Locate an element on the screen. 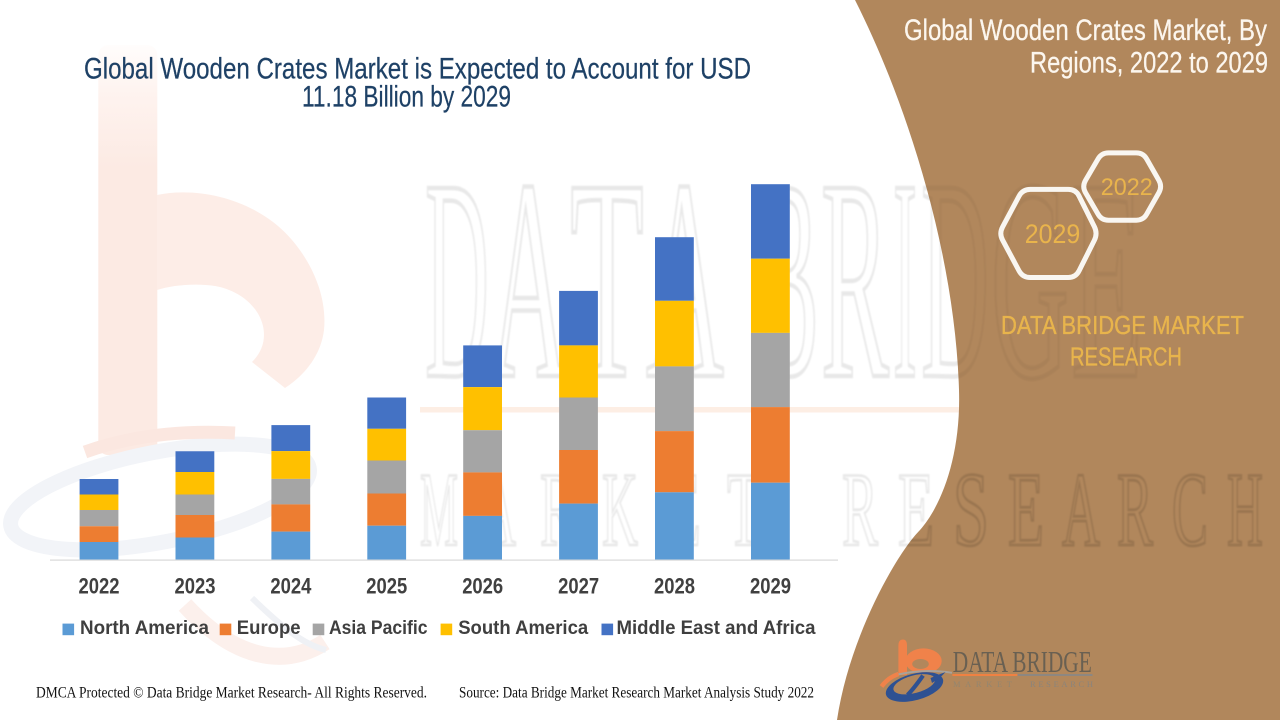 This screenshot has width=1280, height=720. svg-text: 2027 is located at coordinates (578, 586).